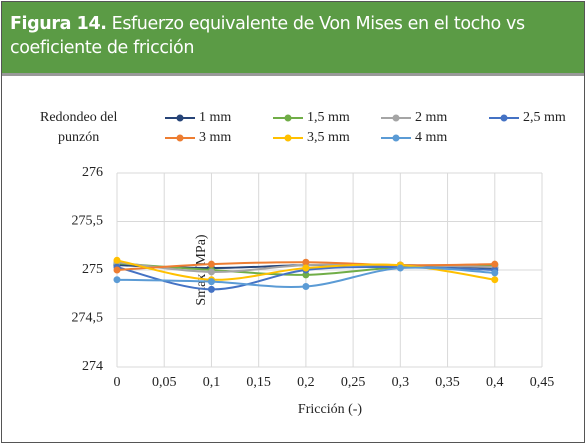  What do you see at coordinates (88, 318) in the screenshot?
I see `y-tick-label: 274,5` at bounding box center [88, 318].